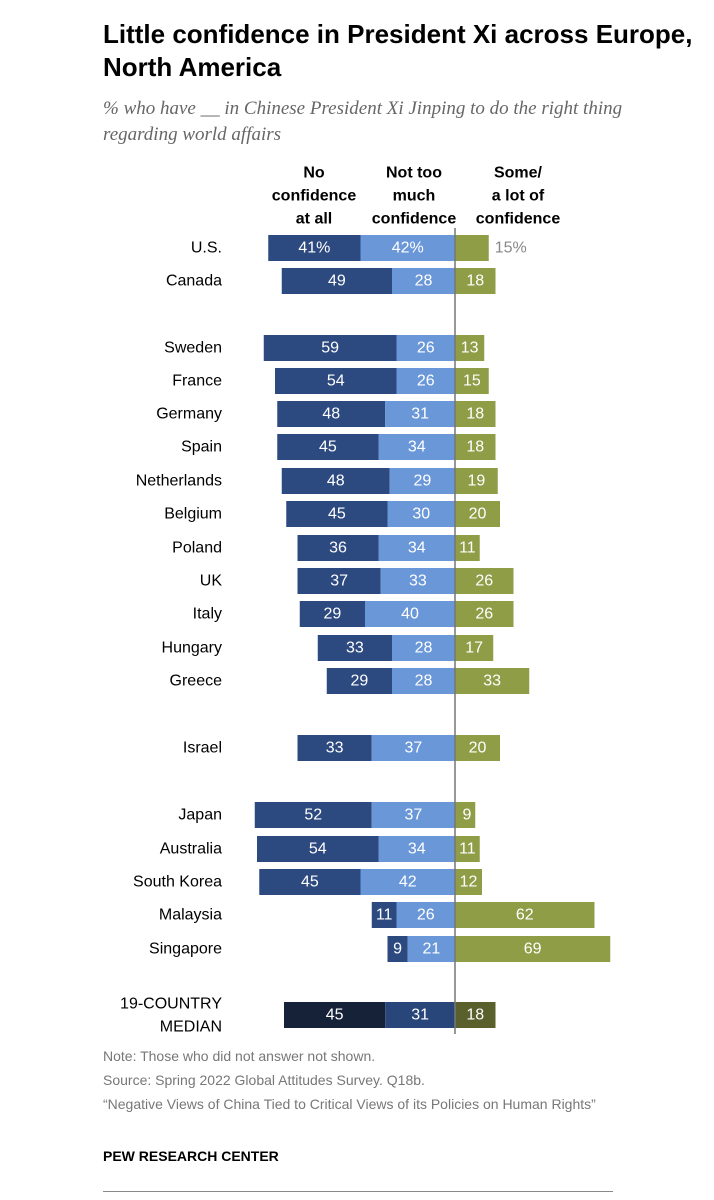 The height and width of the screenshot is (1200, 714). I want to click on value-label-no-confidence: 59, so click(330, 348).